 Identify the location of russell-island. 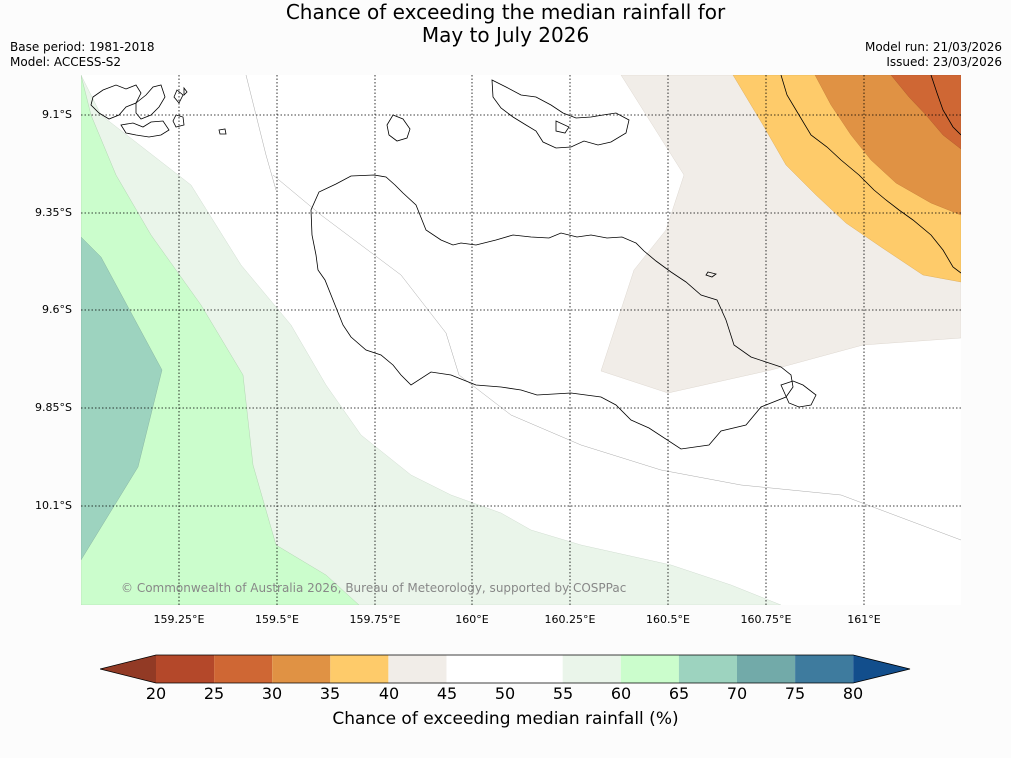
(398, 128).